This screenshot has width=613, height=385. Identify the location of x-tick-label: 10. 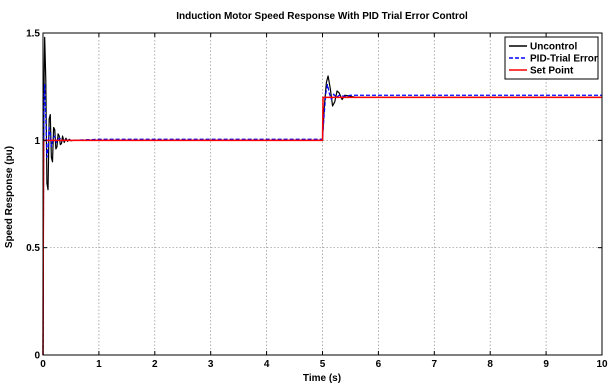
(602, 364).